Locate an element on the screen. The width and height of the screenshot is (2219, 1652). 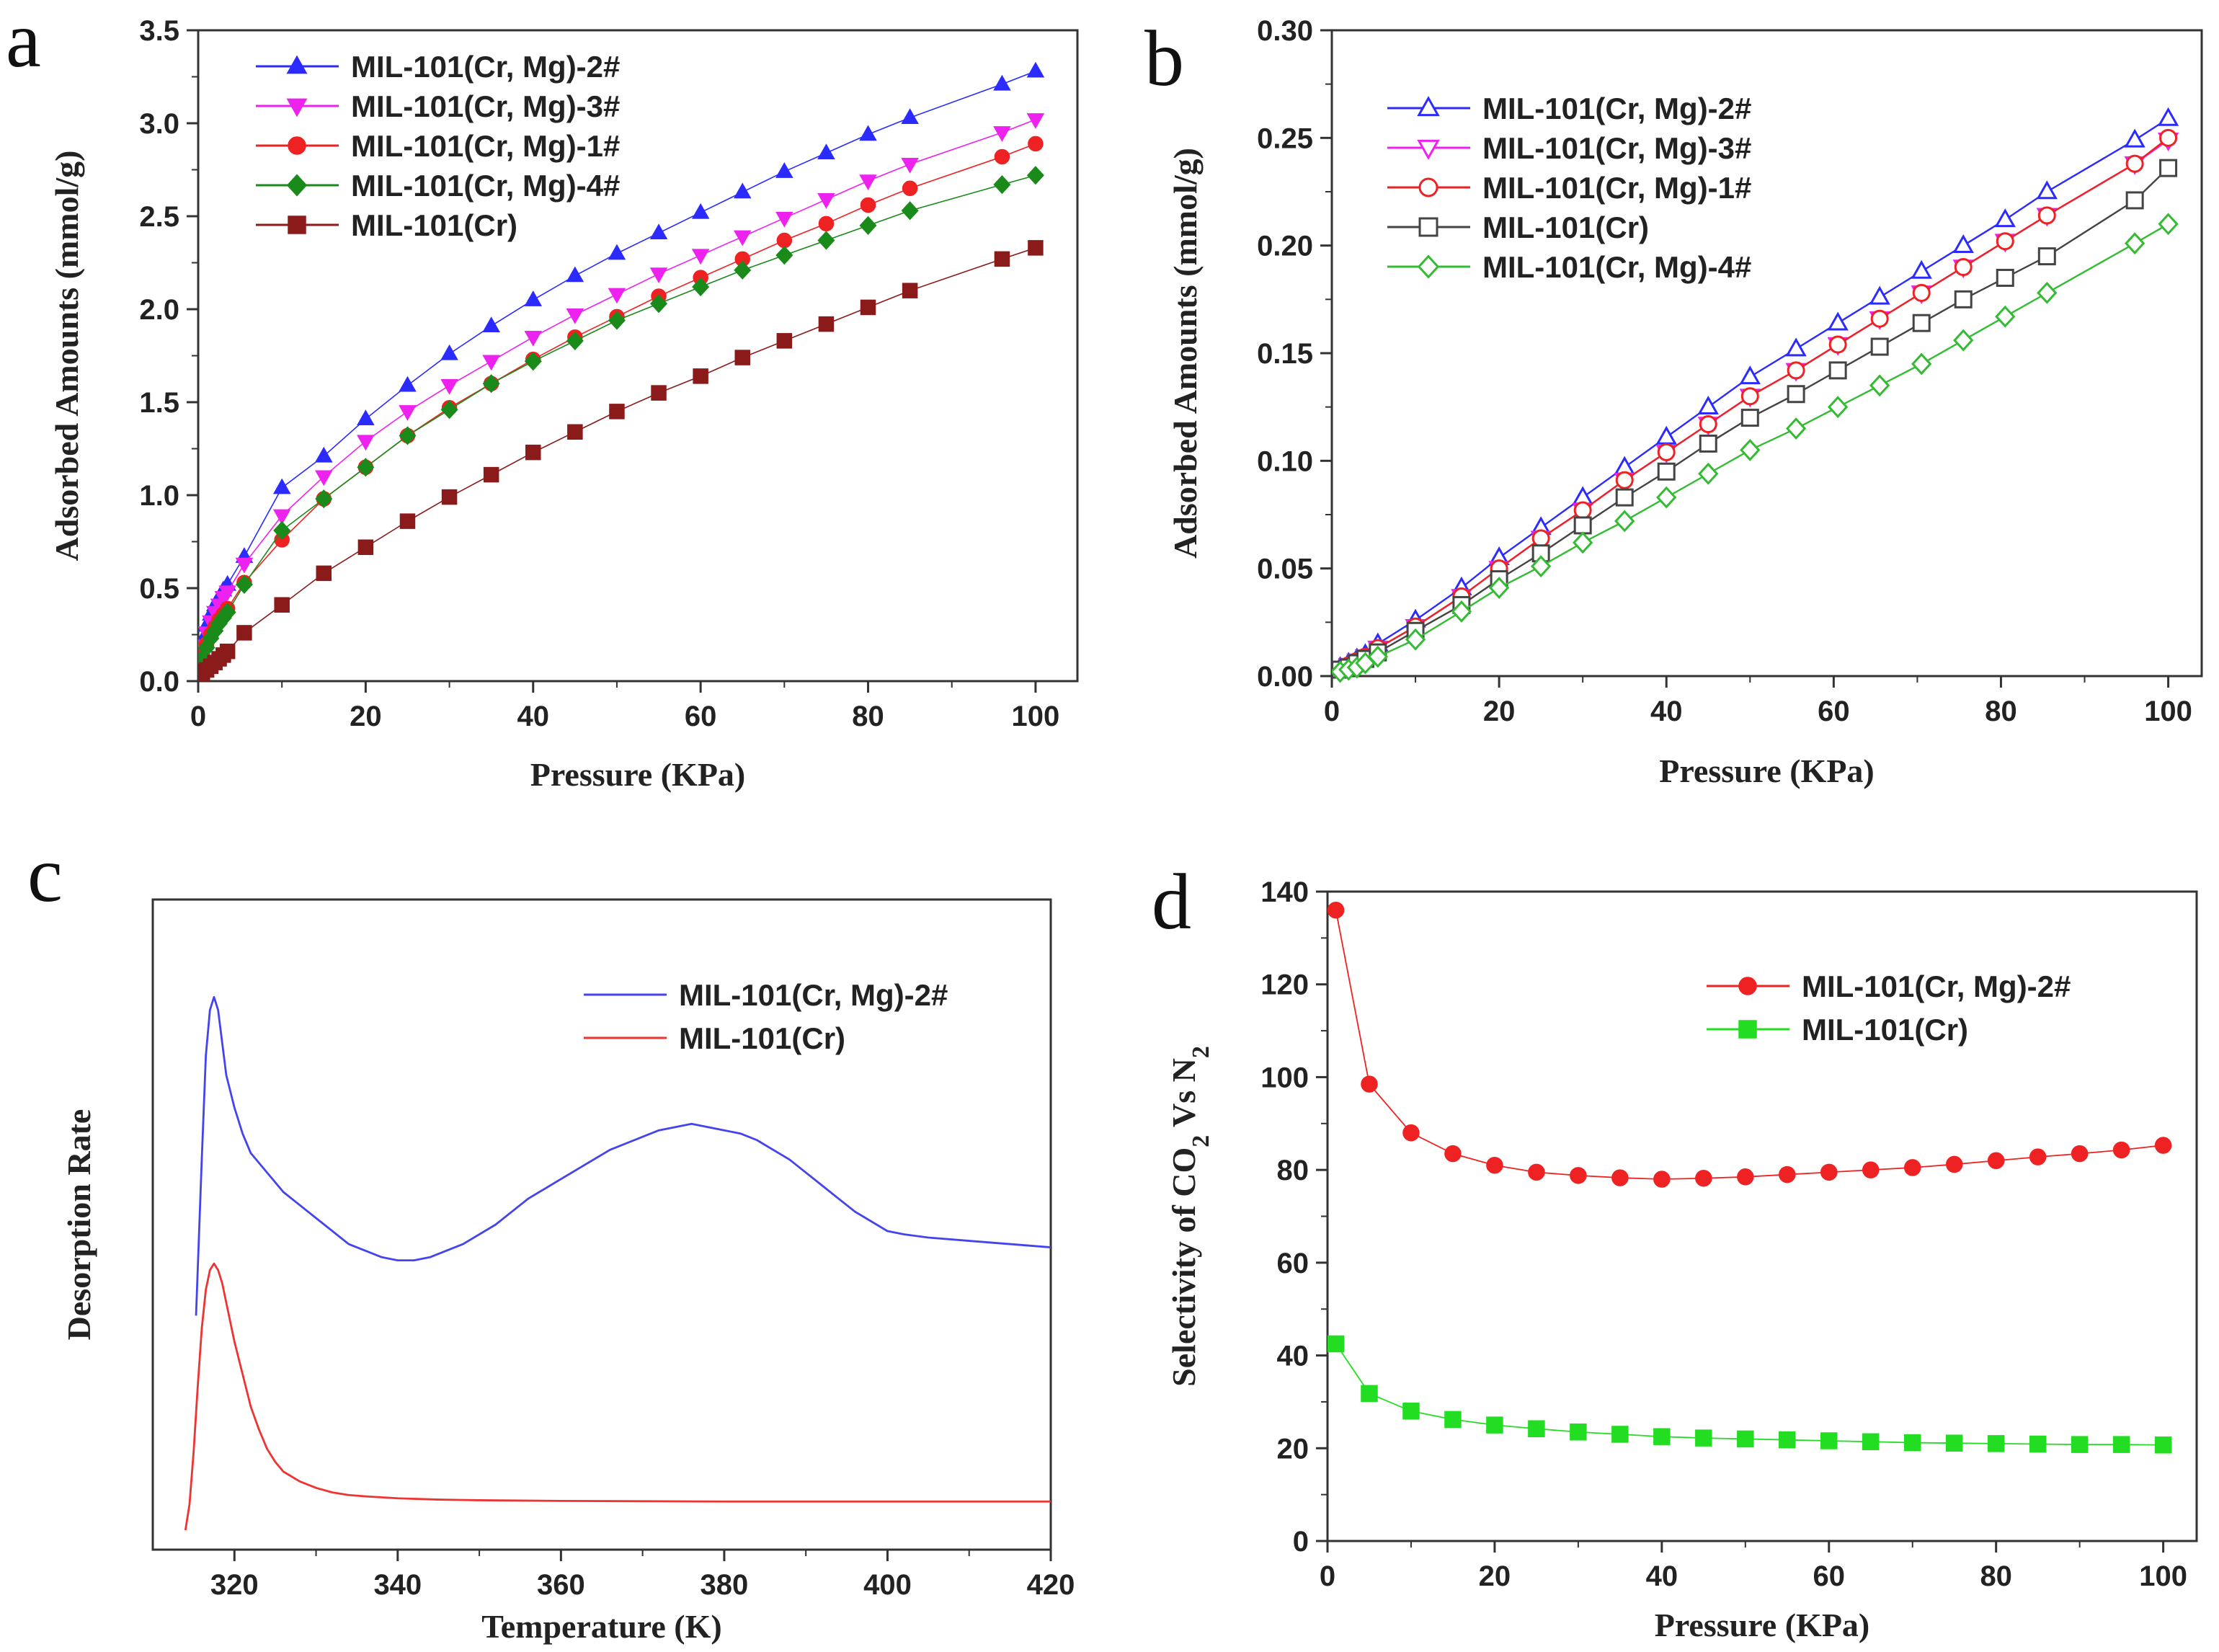
panel-letter-d: d is located at coordinates (1172, 902).